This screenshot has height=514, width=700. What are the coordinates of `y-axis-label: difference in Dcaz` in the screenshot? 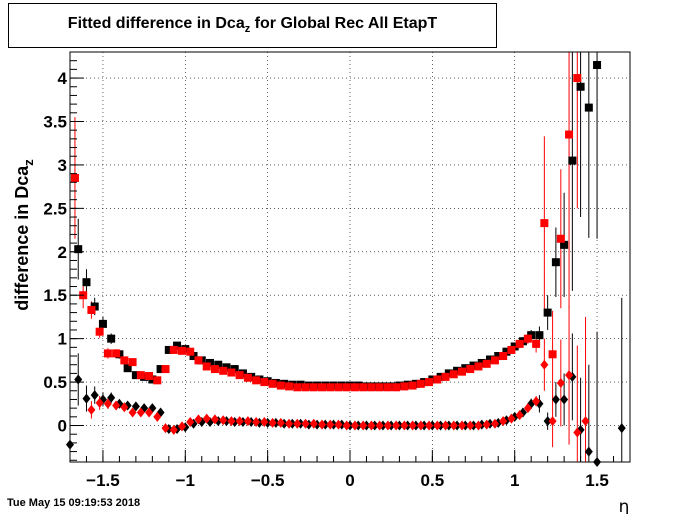 It's located at (24, 235).